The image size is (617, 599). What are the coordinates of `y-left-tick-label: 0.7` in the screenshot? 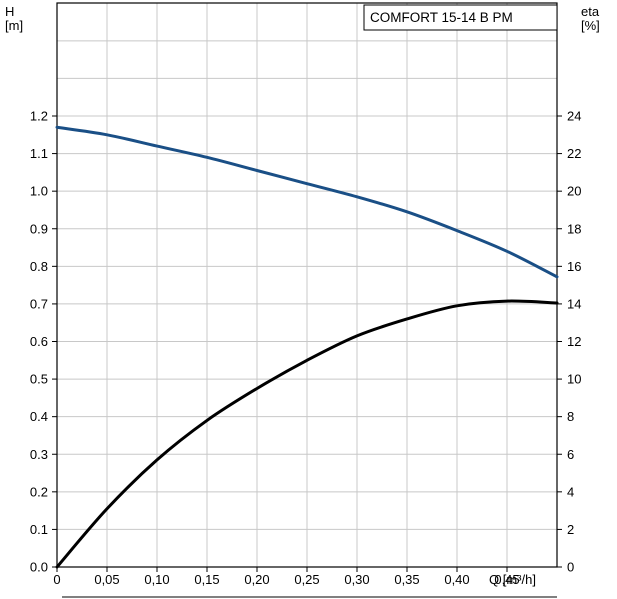 It's located at (39, 303).